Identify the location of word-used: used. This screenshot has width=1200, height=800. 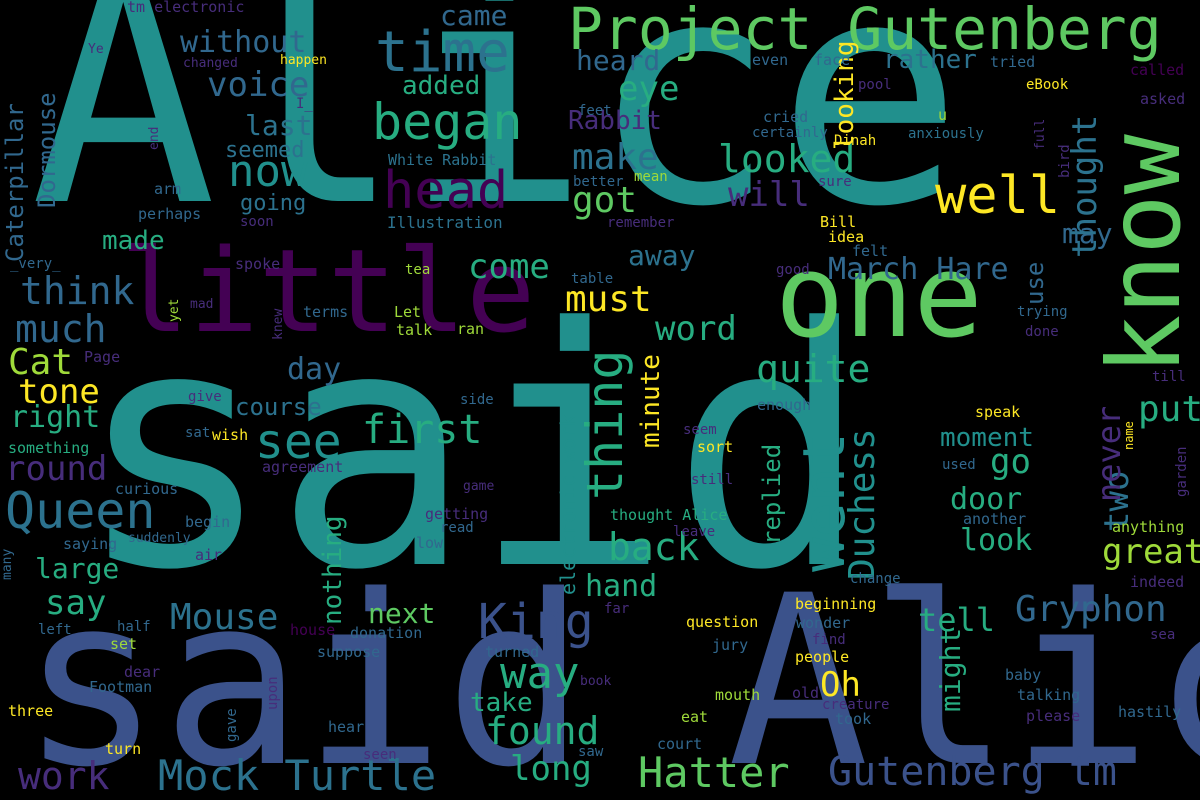
(959, 465).